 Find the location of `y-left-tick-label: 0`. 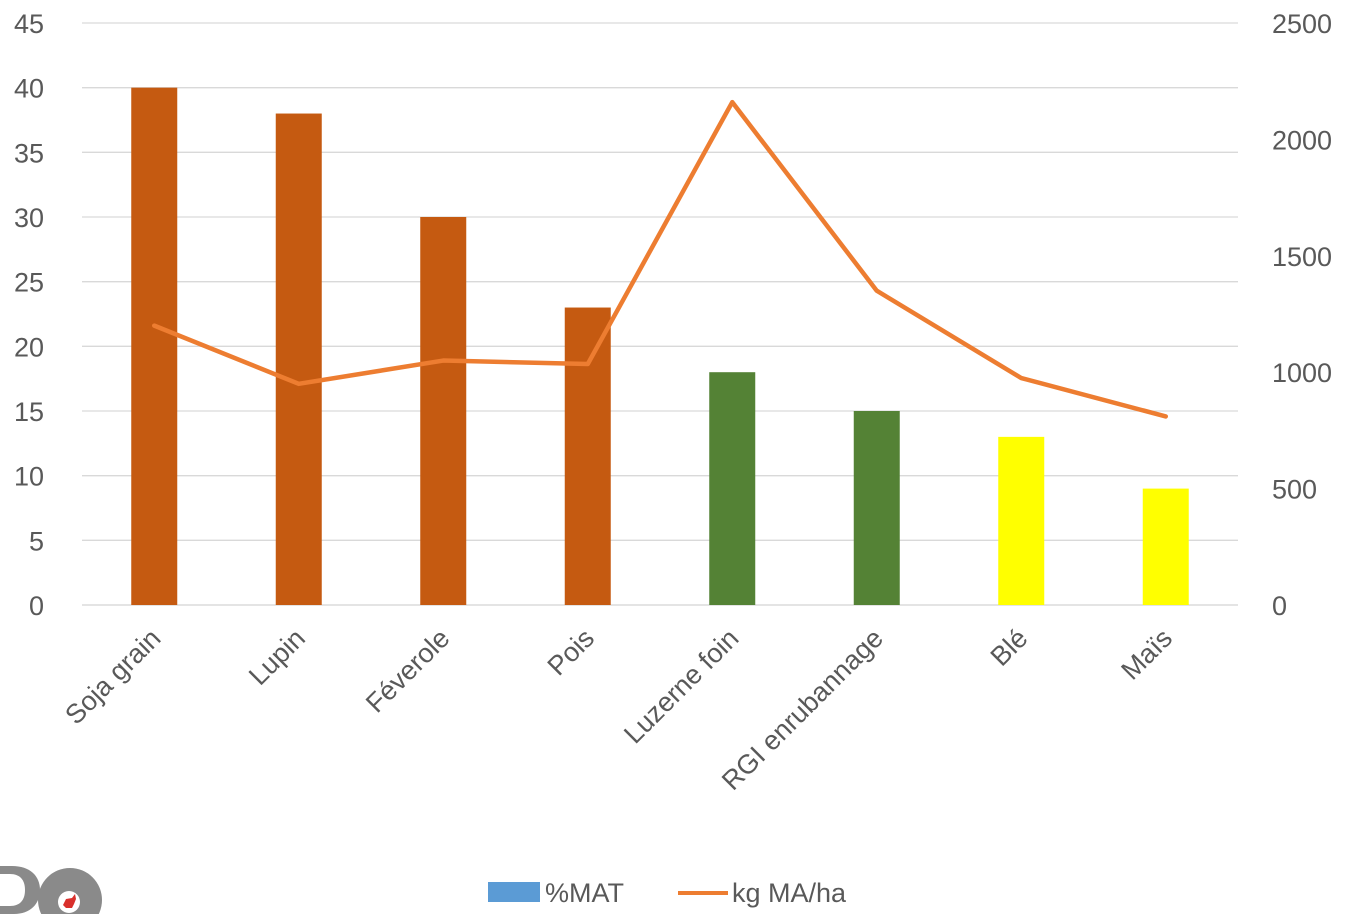

y-left-tick-label: 0 is located at coordinates (36, 606).